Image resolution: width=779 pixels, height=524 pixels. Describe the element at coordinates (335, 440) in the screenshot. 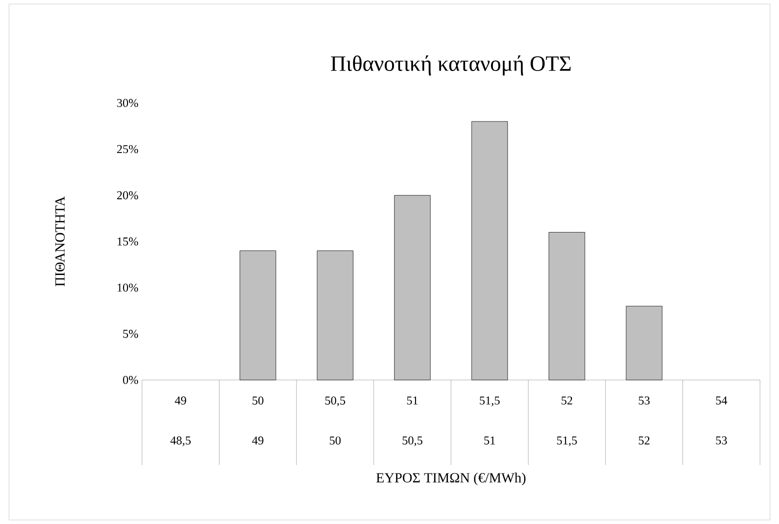

I see `text: 50` at that location.